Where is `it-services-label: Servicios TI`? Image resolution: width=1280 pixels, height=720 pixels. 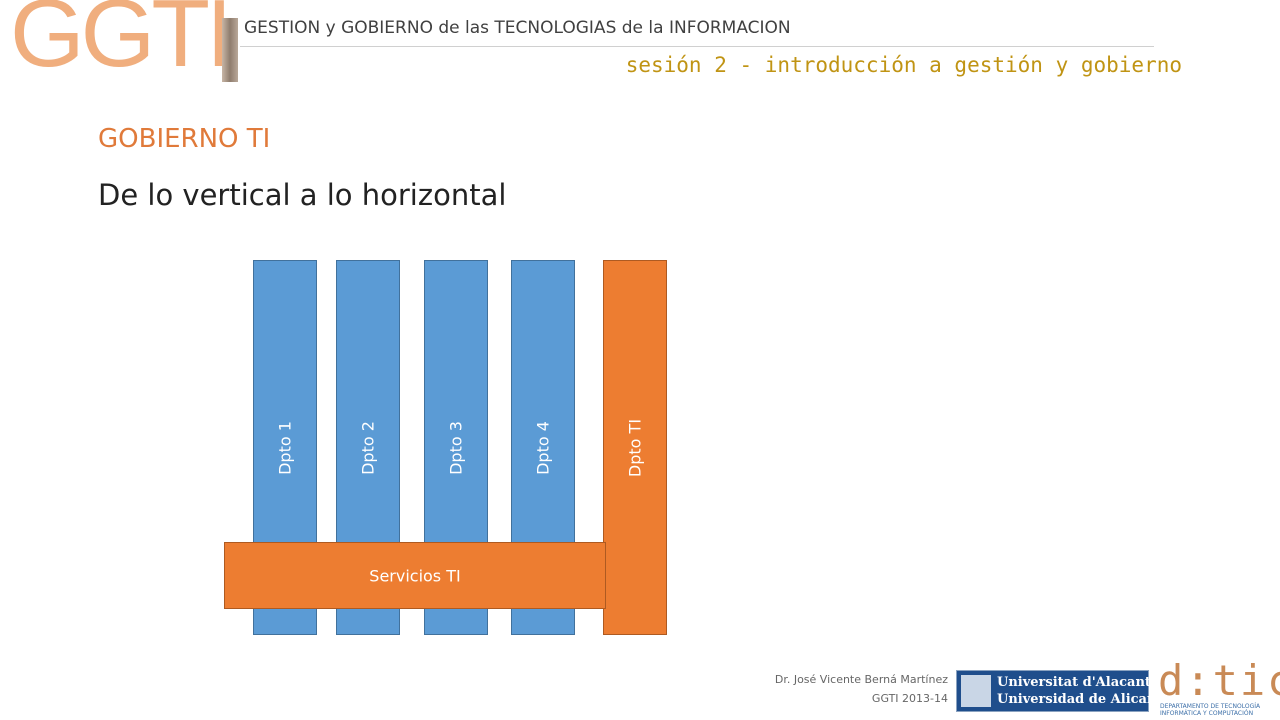 it-services-label: Servicios TI is located at coordinates (415, 575).